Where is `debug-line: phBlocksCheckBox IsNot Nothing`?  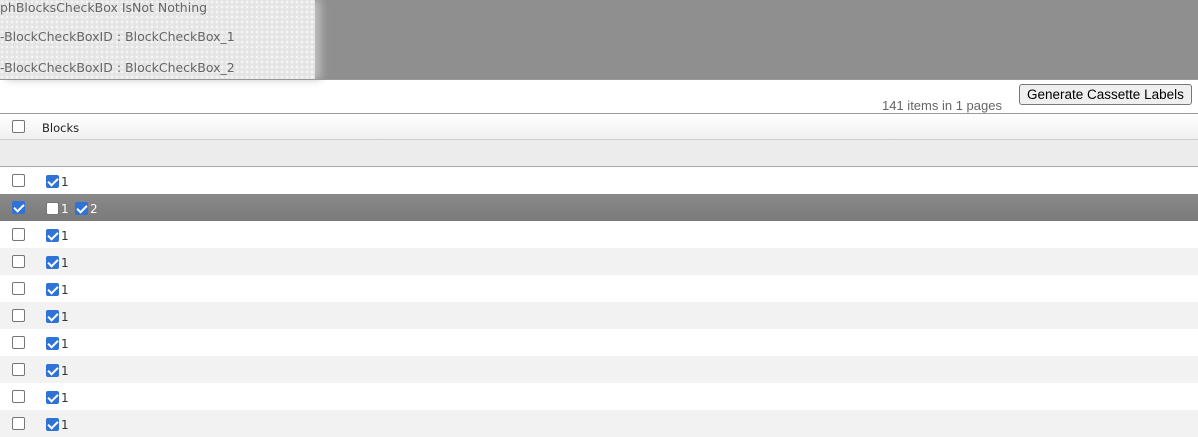 debug-line: phBlocksCheckBox IsNot Nothing is located at coordinates (104, 7).